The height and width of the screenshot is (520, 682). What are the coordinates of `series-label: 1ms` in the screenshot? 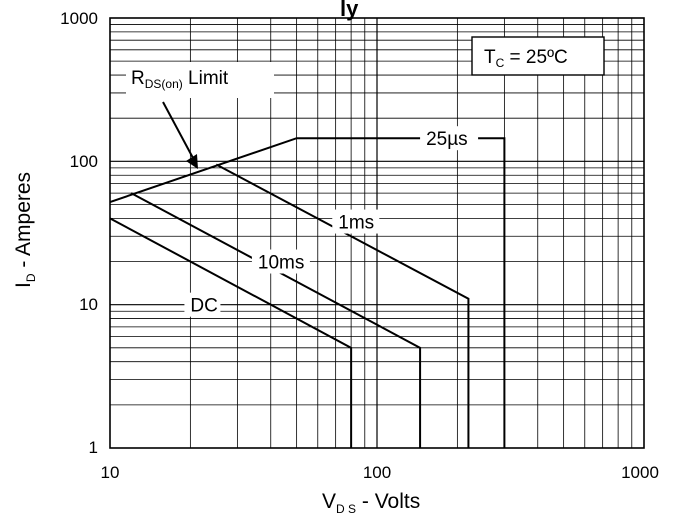 It's located at (356, 223).